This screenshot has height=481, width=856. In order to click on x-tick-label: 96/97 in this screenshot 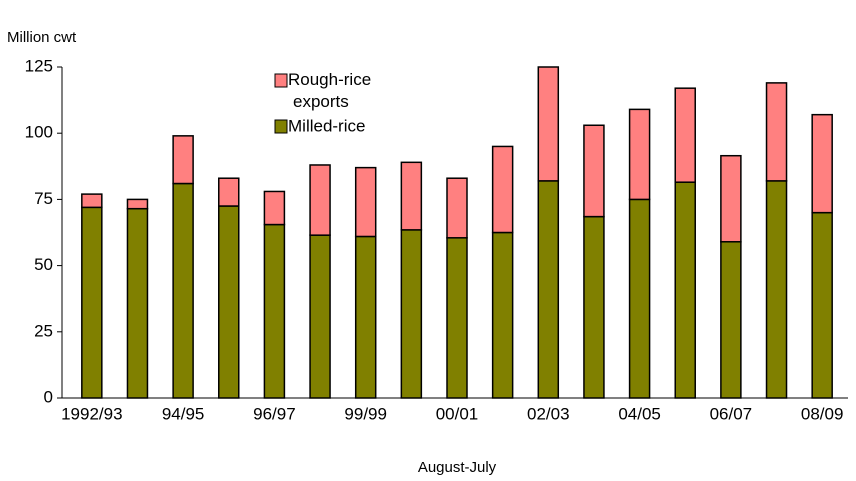, I will do `click(274, 413)`.